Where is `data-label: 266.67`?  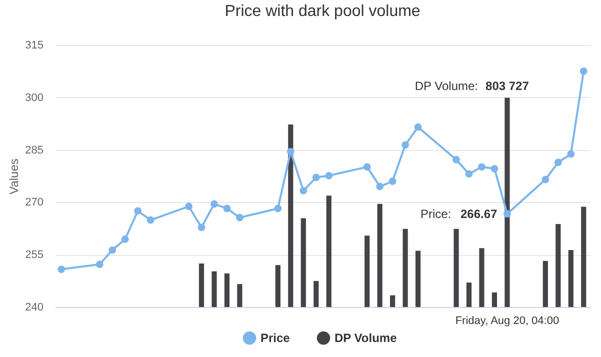 data-label: 266.67 is located at coordinates (479, 213).